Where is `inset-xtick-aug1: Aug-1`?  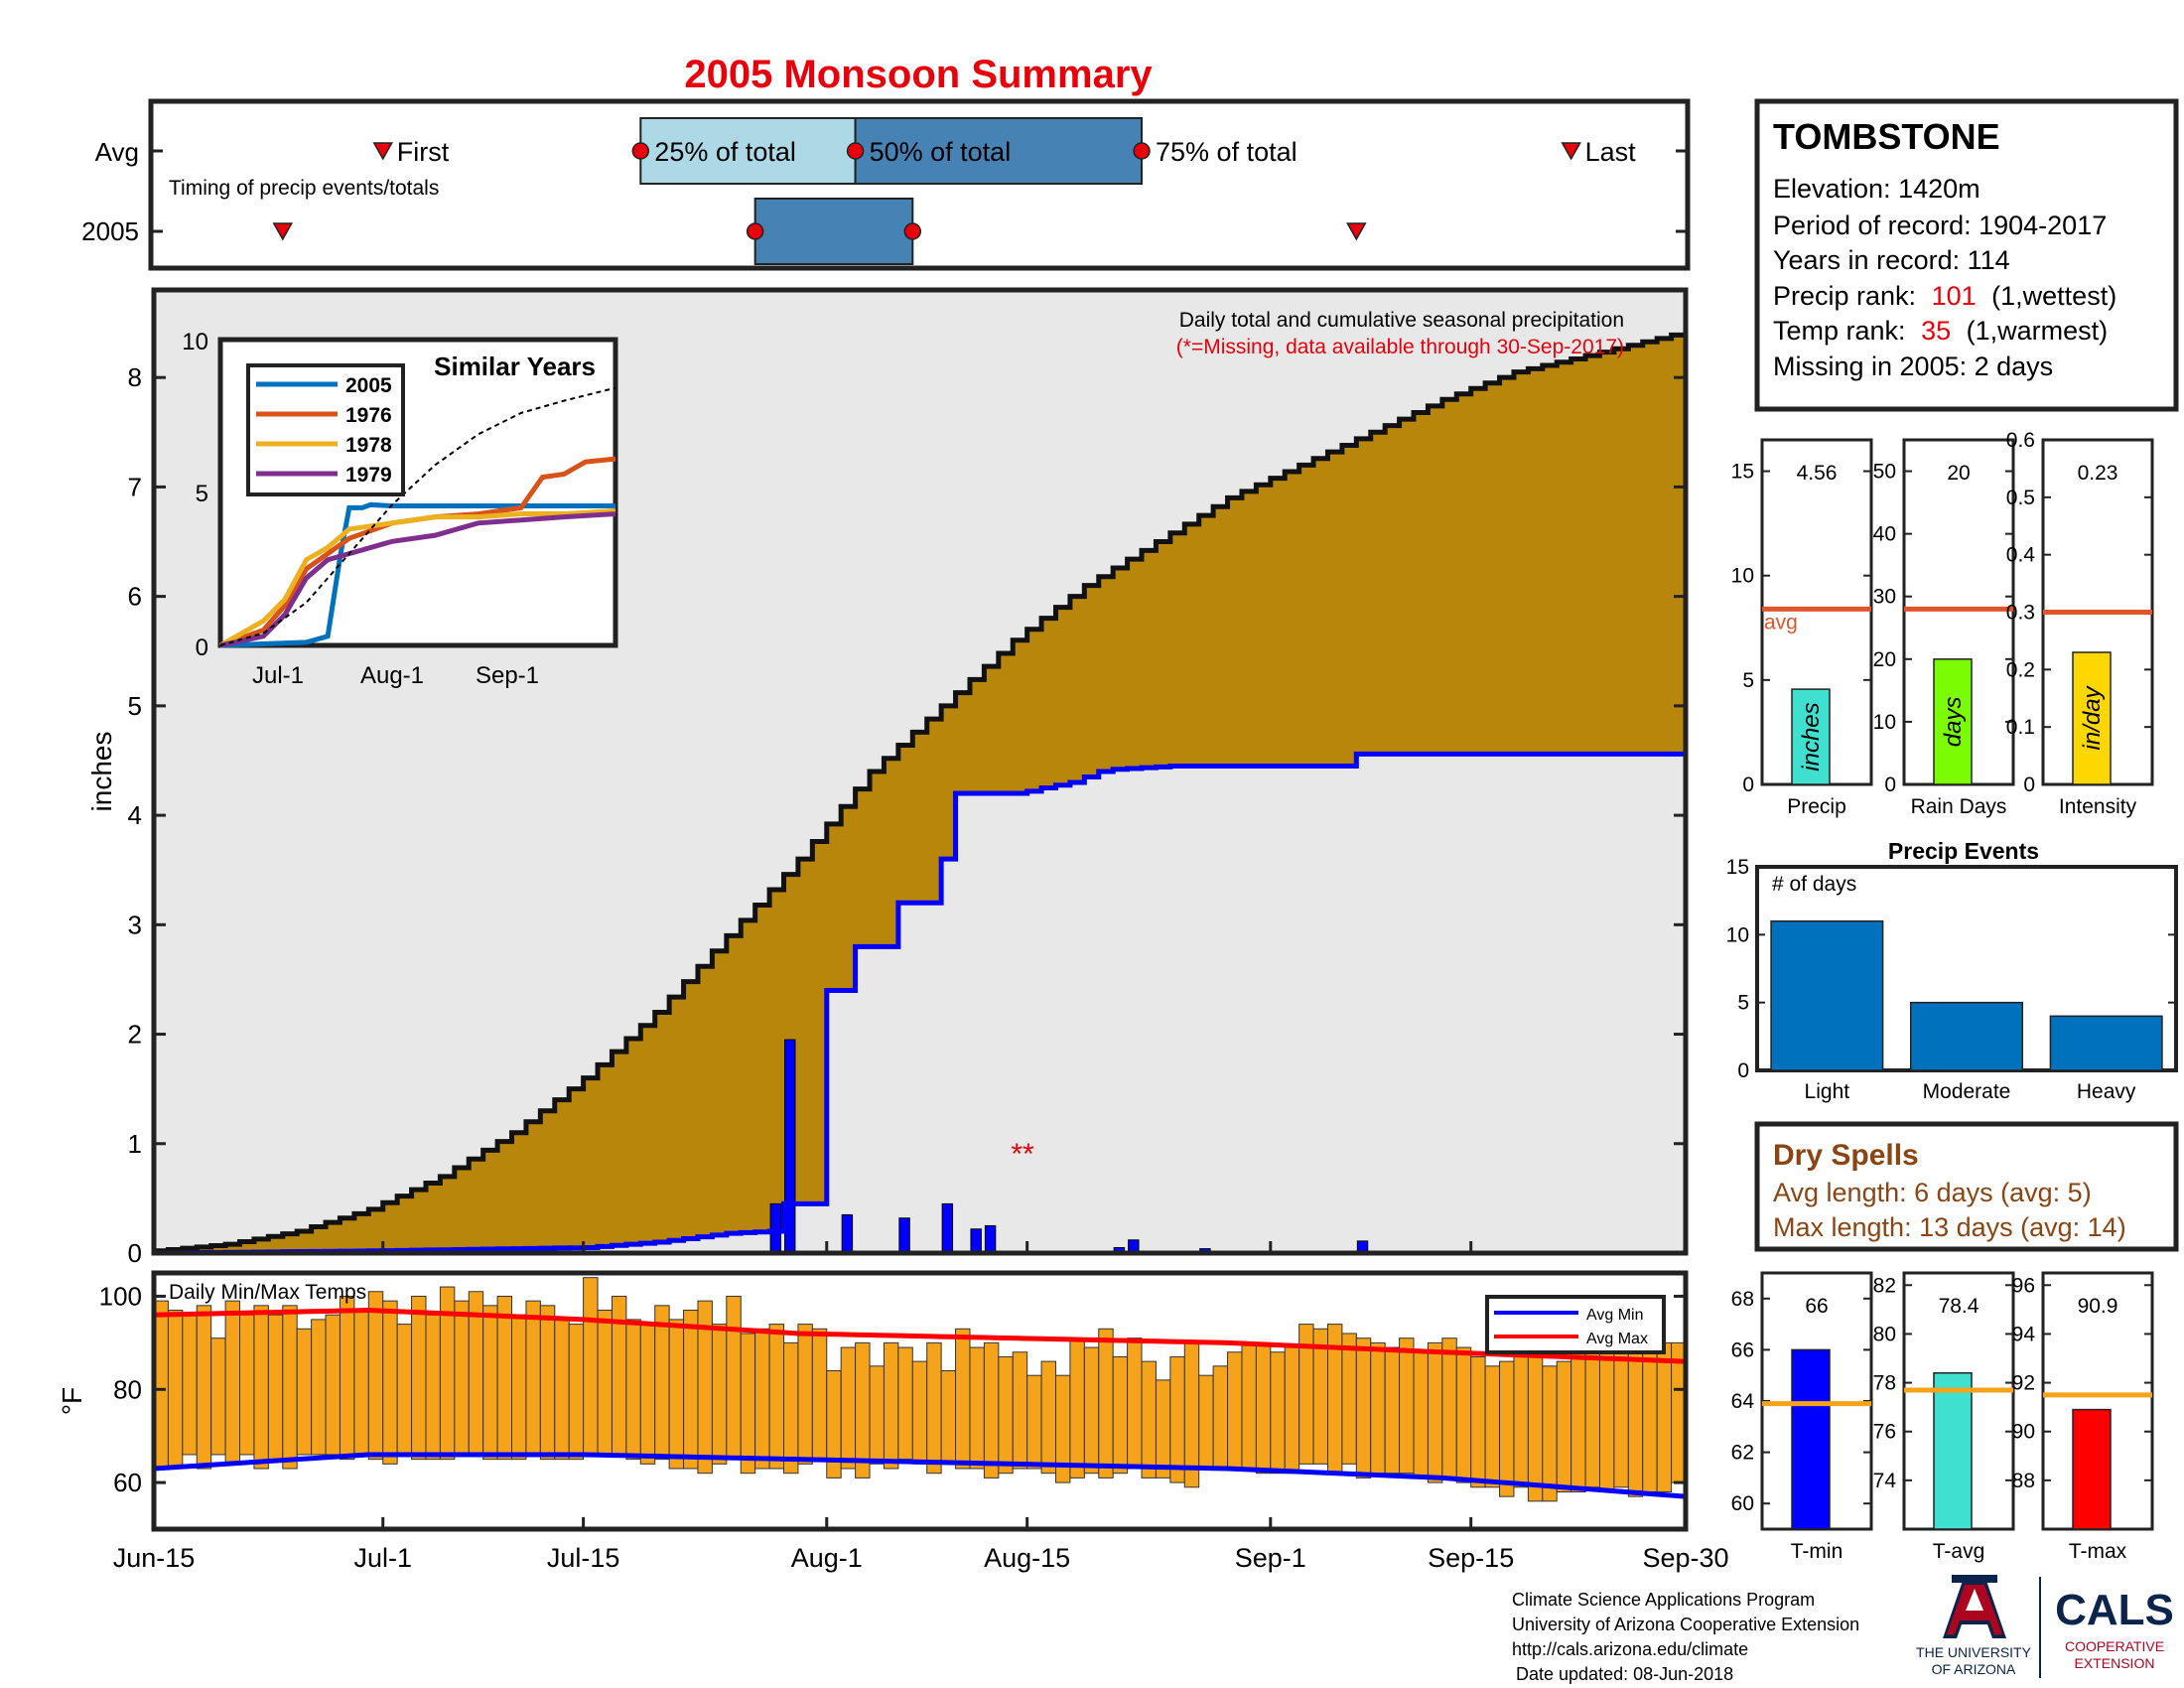
inset-xtick-aug1: Aug-1 is located at coordinates (392, 675).